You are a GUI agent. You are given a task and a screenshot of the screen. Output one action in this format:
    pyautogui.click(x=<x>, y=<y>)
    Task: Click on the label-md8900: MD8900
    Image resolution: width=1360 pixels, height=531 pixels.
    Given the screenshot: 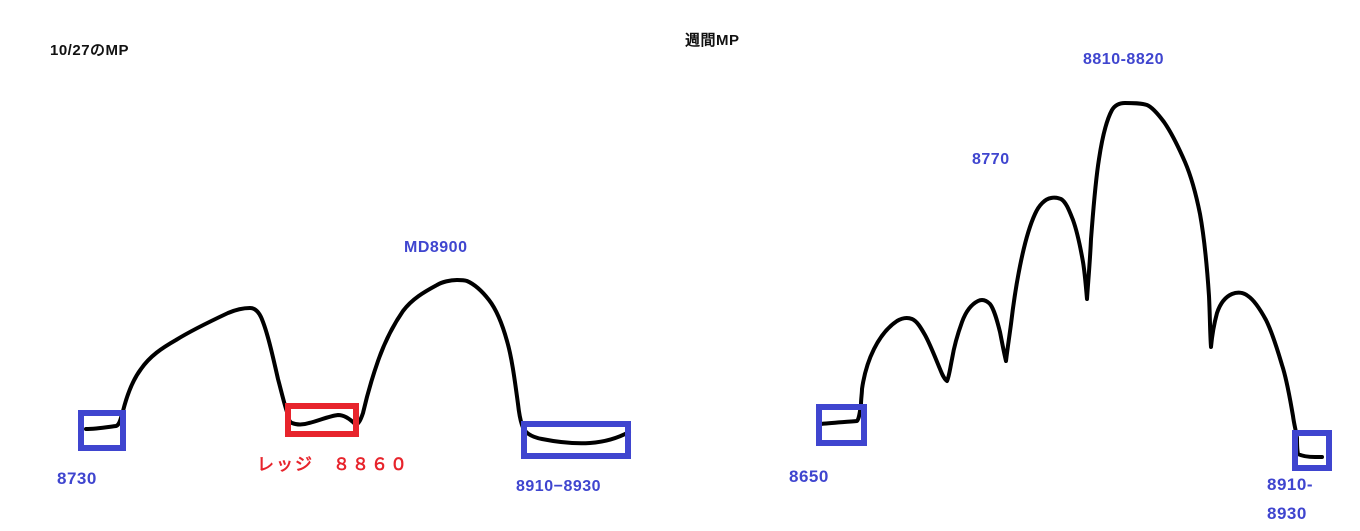 What is the action you would take?
    pyautogui.click(x=436, y=247)
    